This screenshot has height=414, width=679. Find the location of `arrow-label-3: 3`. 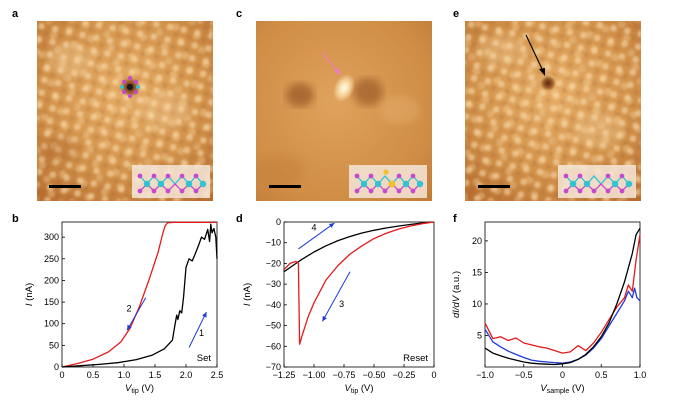

arrow-label-3: 3 is located at coordinates (341, 304).